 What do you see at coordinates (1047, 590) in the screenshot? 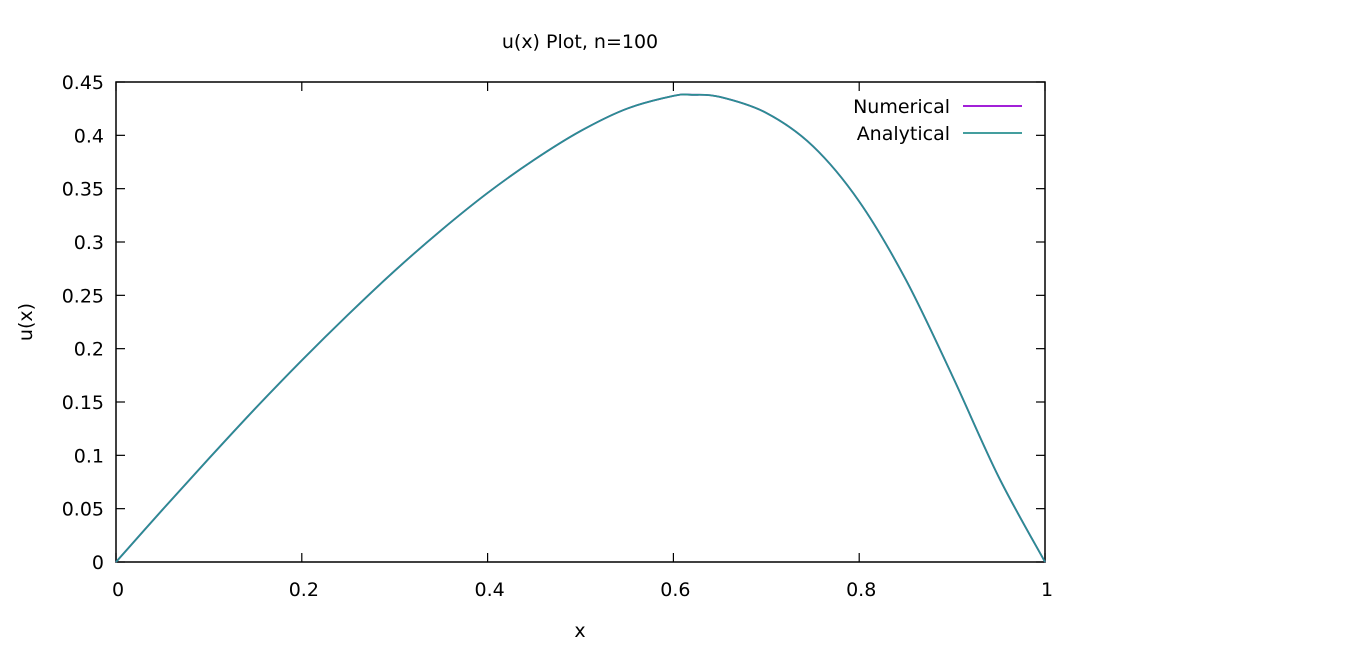
I see `x-tick-label: 1` at bounding box center [1047, 590].